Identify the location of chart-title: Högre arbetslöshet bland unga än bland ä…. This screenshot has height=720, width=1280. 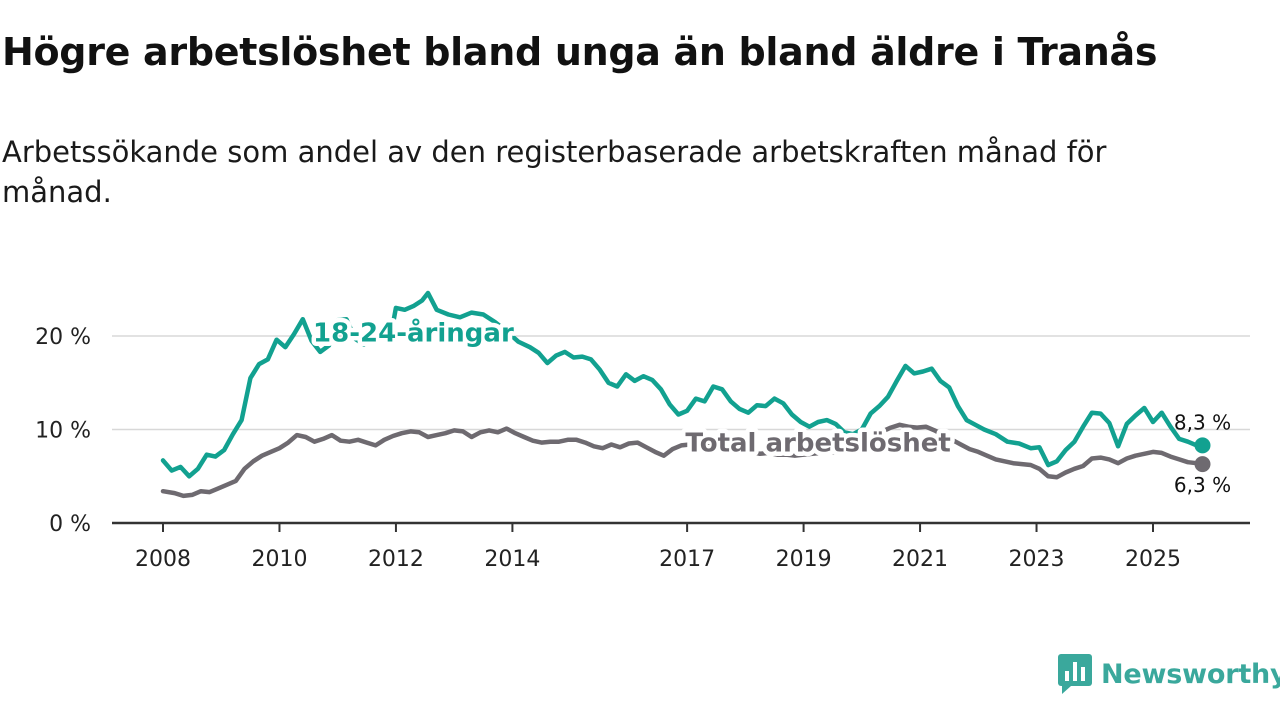
(580, 52).